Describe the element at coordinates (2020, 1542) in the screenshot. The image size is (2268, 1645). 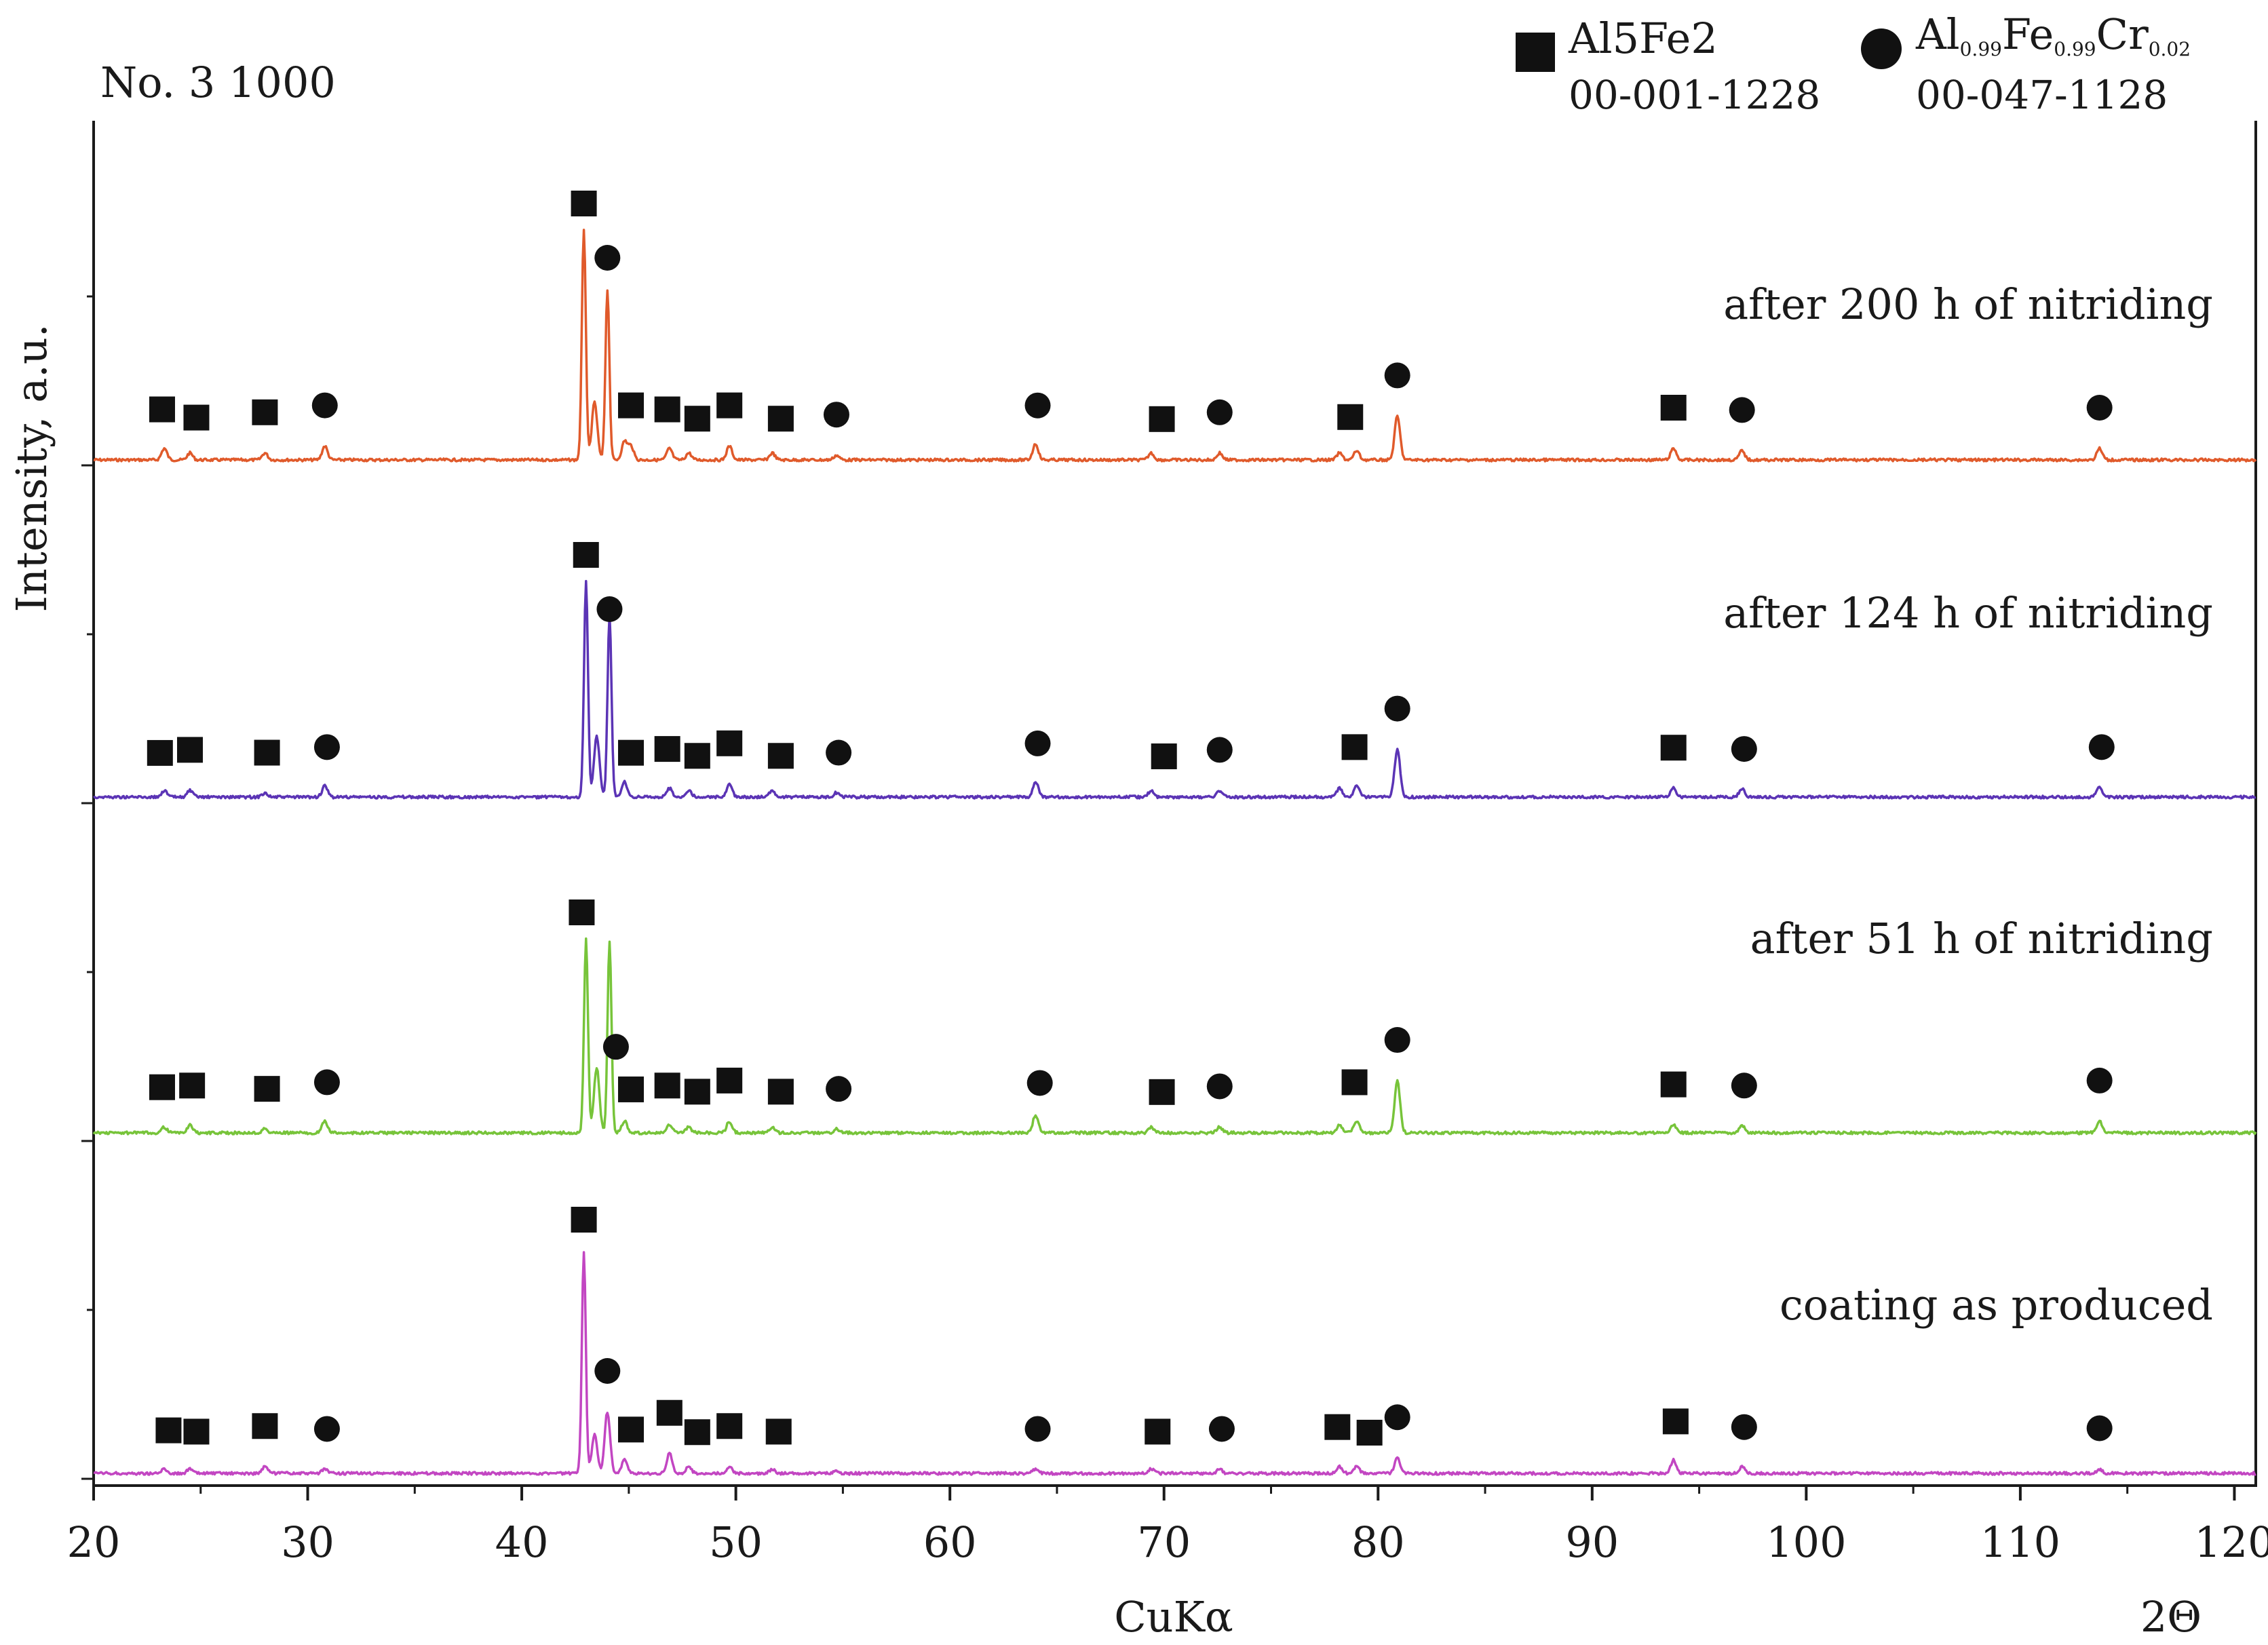
I see `x-tick-label: 110` at that location.